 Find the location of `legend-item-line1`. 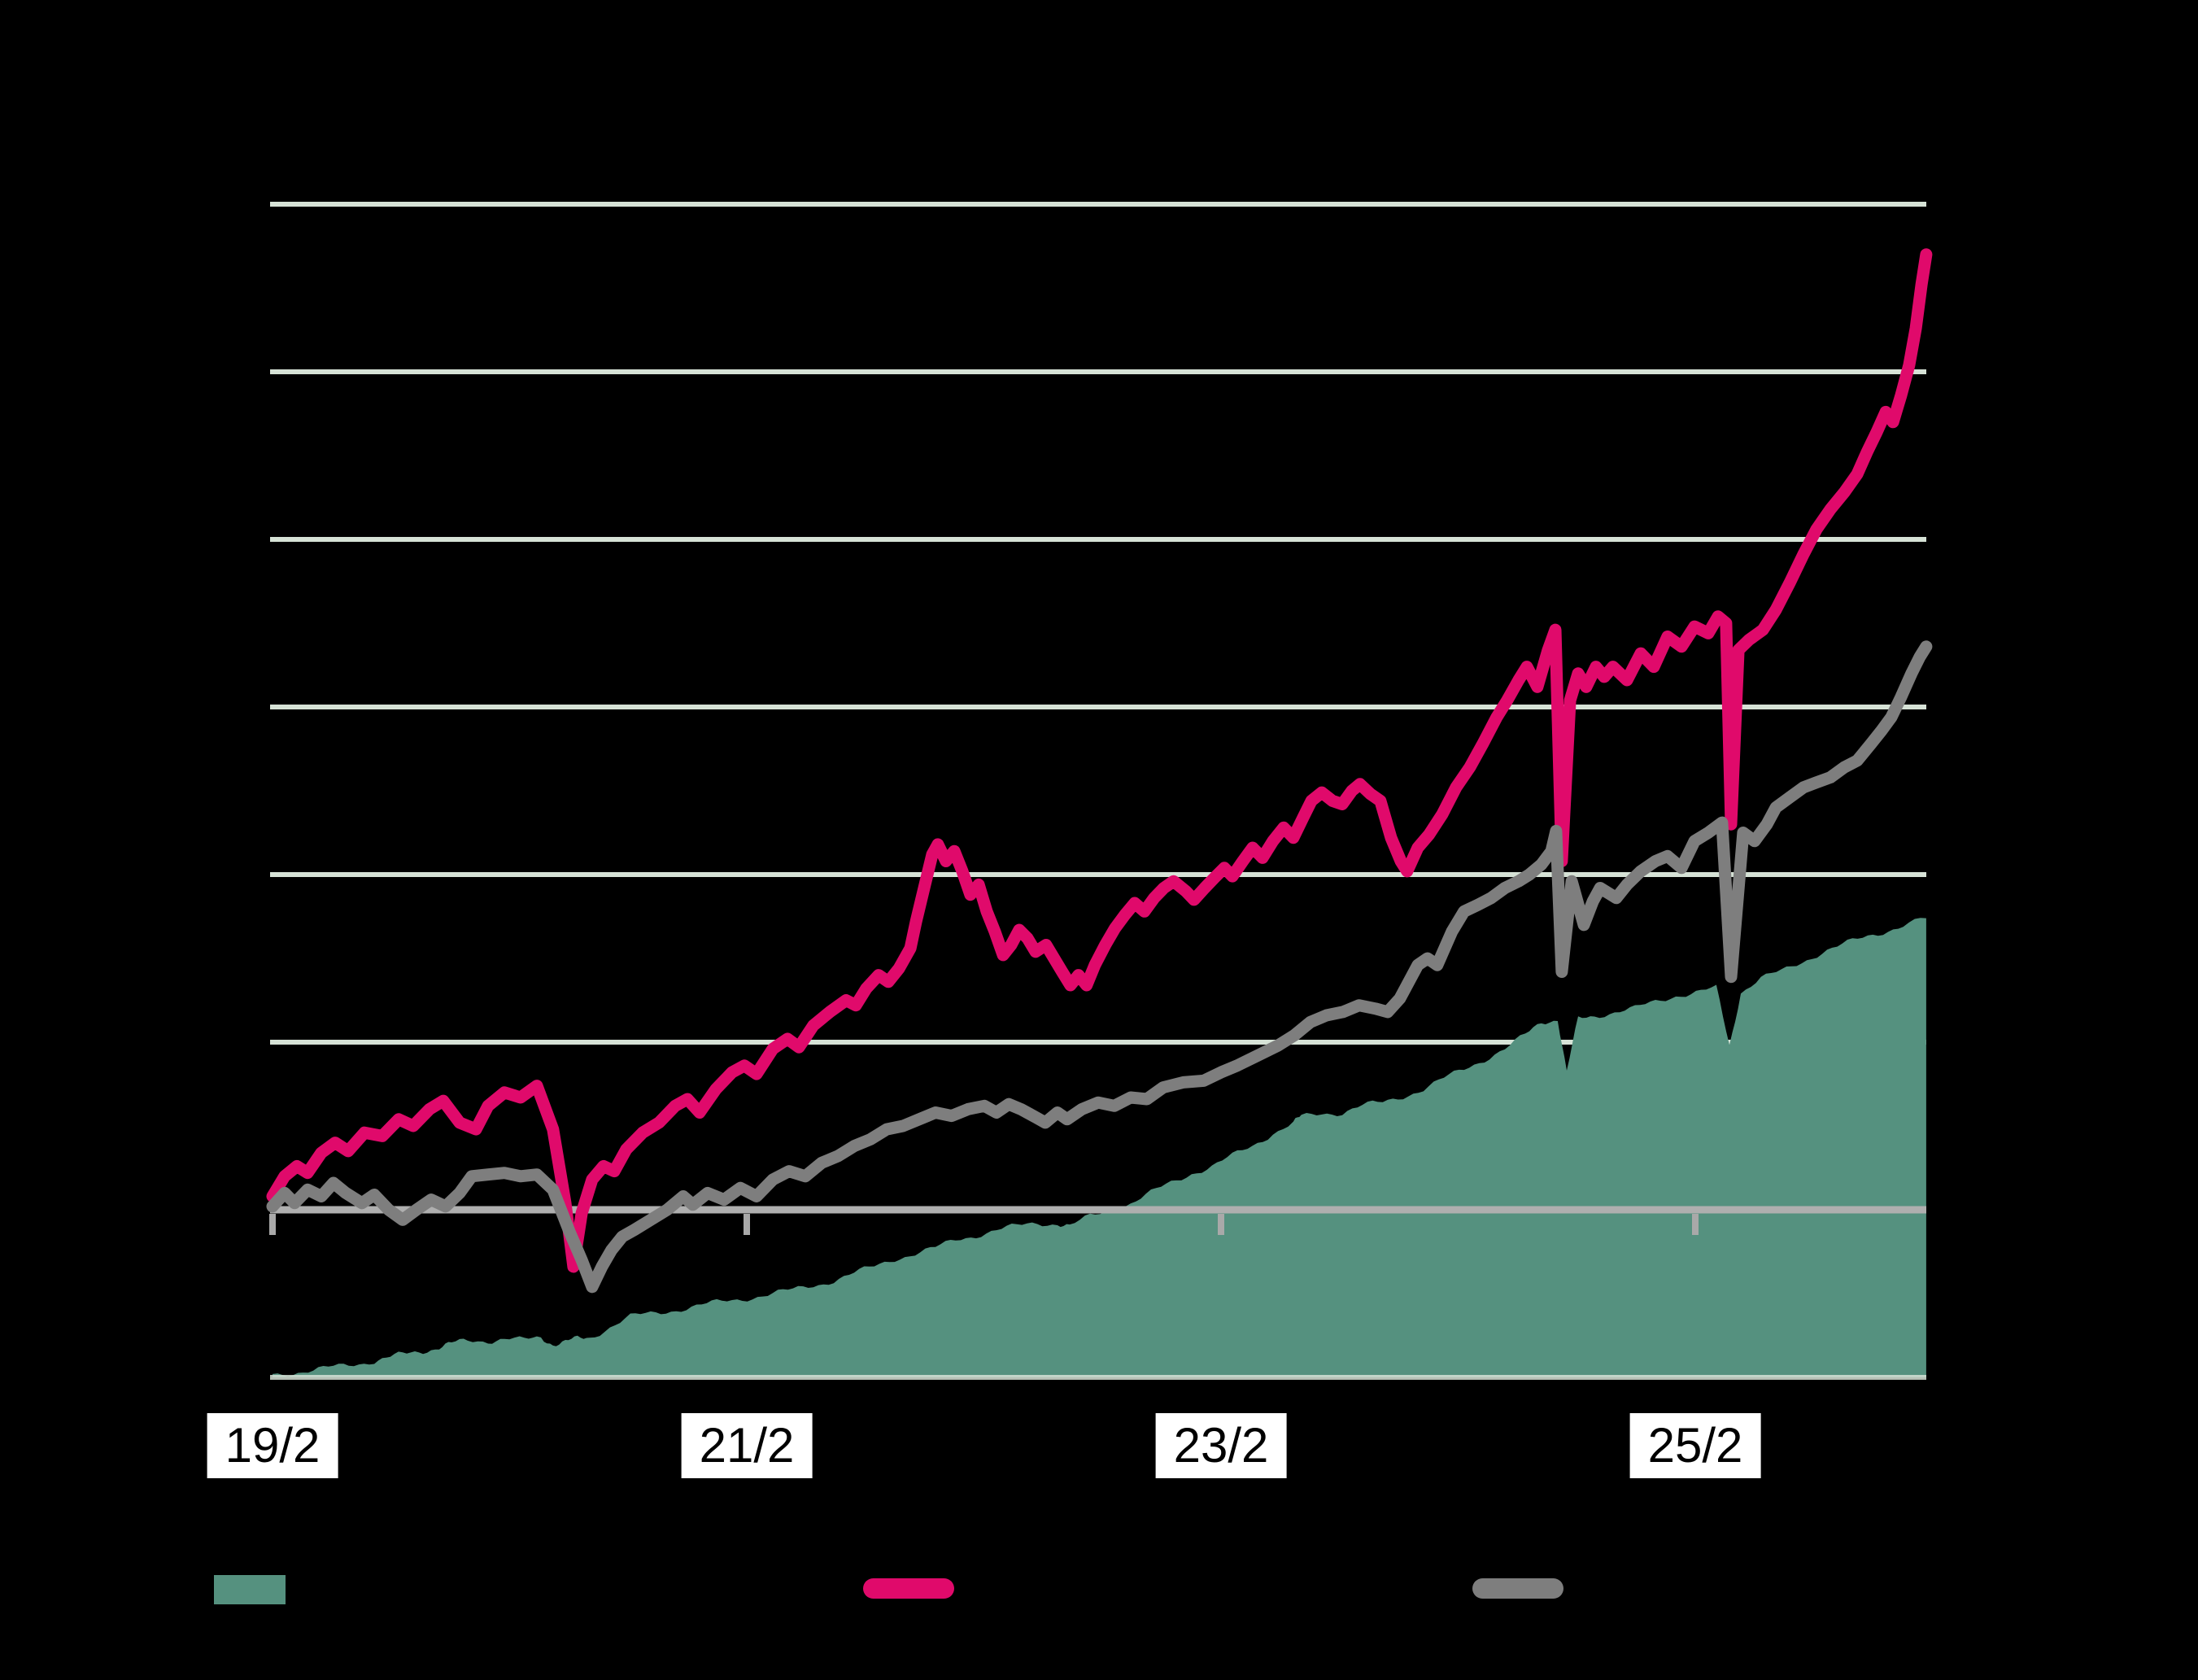

legend-item-line1 is located at coordinates (920, 1589).